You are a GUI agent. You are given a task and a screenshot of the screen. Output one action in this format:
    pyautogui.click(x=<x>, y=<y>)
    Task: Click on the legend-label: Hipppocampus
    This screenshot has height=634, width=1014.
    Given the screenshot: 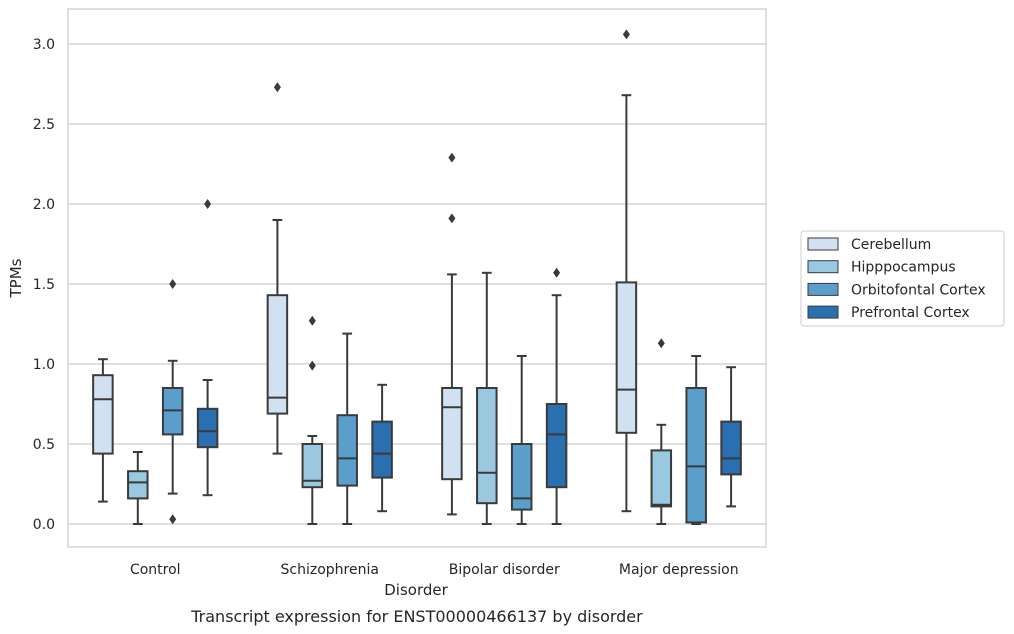 What is the action you would take?
    pyautogui.click(x=903, y=268)
    